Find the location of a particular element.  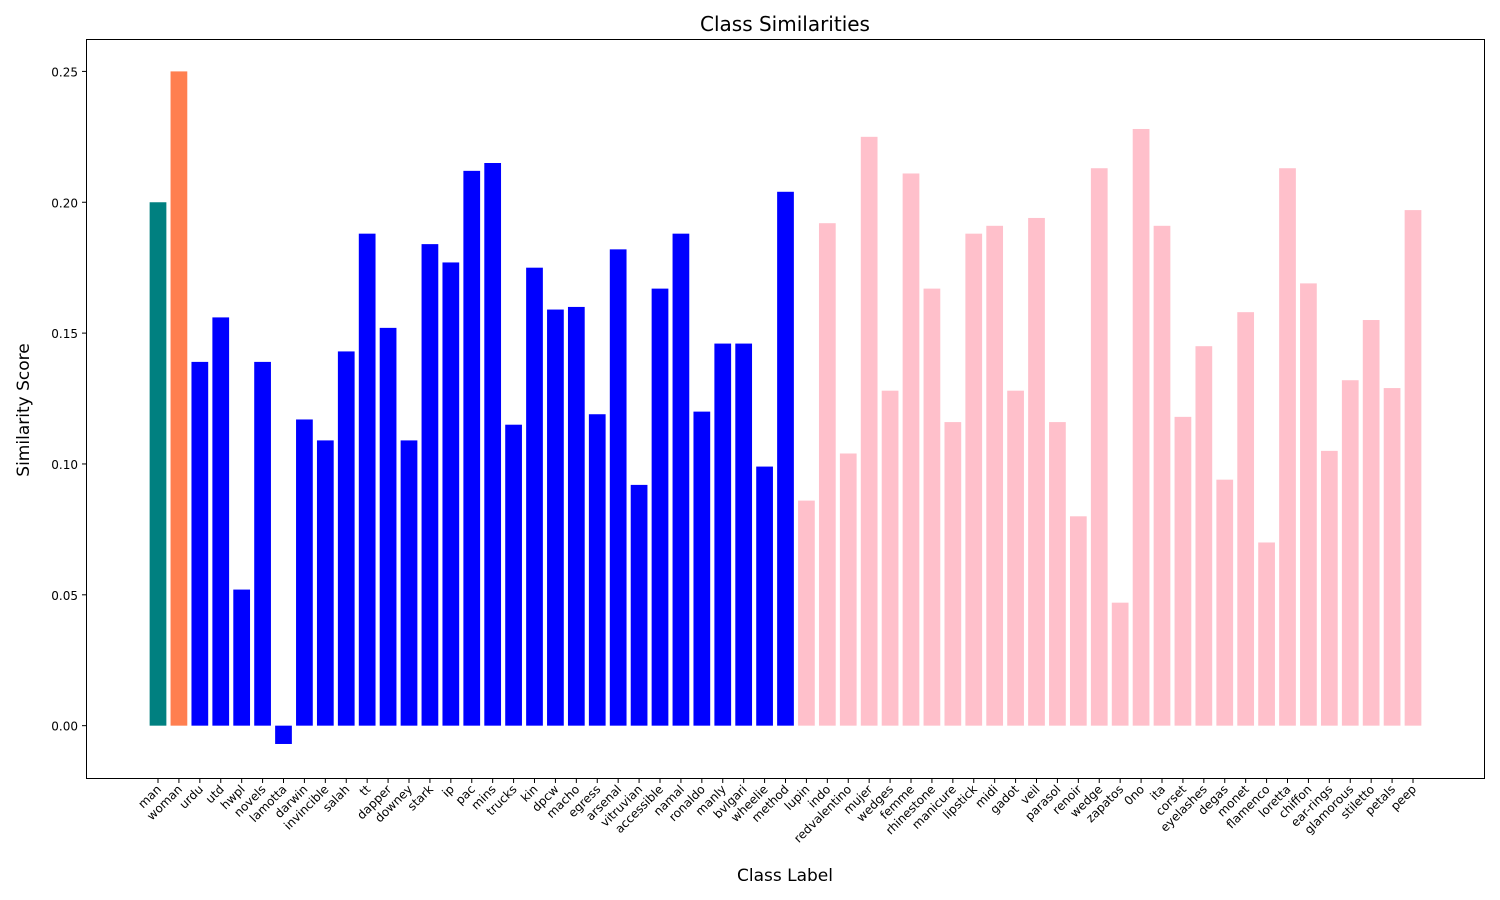

bar-stiletto is located at coordinates (1371, 523).